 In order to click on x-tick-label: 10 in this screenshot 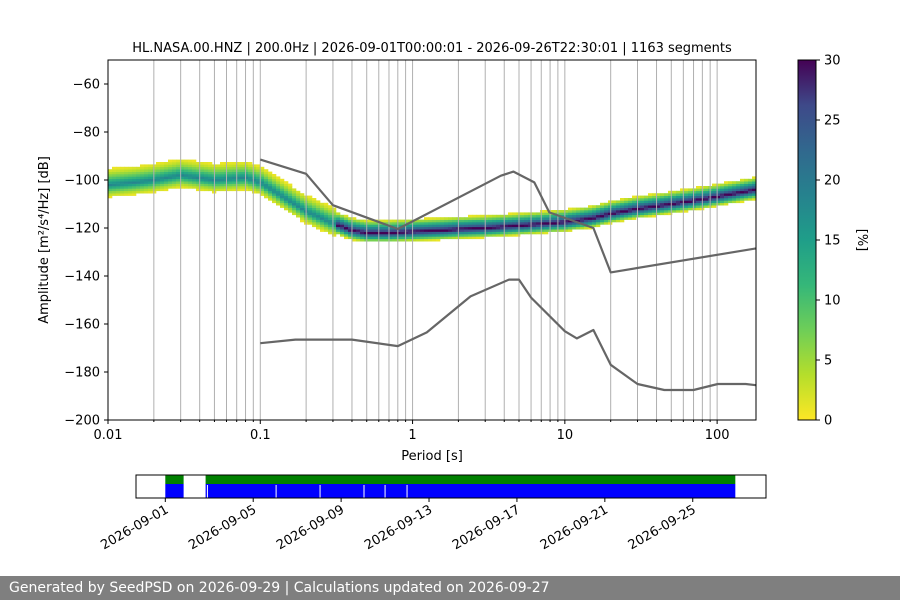, I will do `click(565, 435)`.